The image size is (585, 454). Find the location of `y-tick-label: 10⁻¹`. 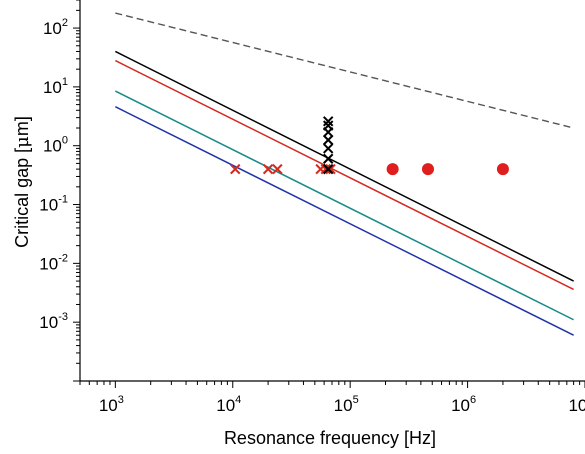

y-tick-label: 10⁻¹ is located at coordinates (53, 204).